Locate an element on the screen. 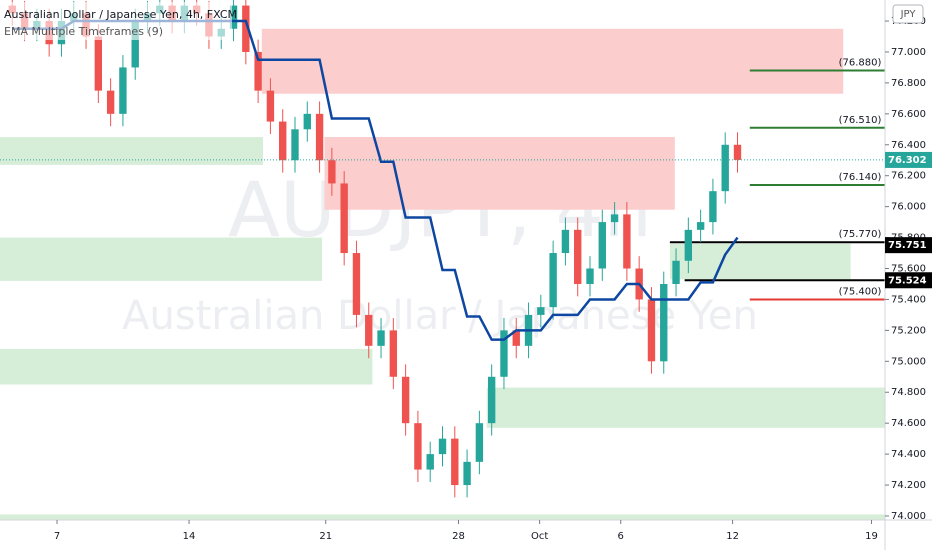 This screenshot has width=932, height=550. y-tick-label: 74.800 is located at coordinates (908, 392).